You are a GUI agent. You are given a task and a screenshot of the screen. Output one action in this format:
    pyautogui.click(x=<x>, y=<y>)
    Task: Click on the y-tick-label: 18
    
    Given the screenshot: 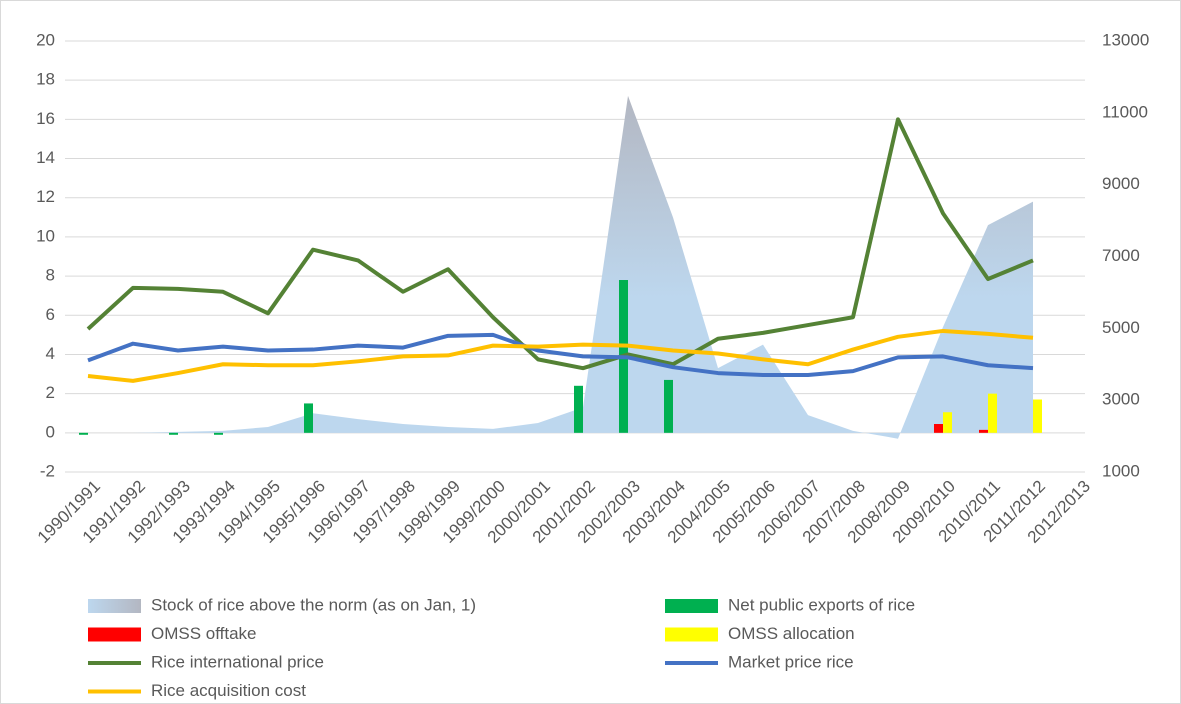 What is the action you would take?
    pyautogui.click(x=45, y=79)
    